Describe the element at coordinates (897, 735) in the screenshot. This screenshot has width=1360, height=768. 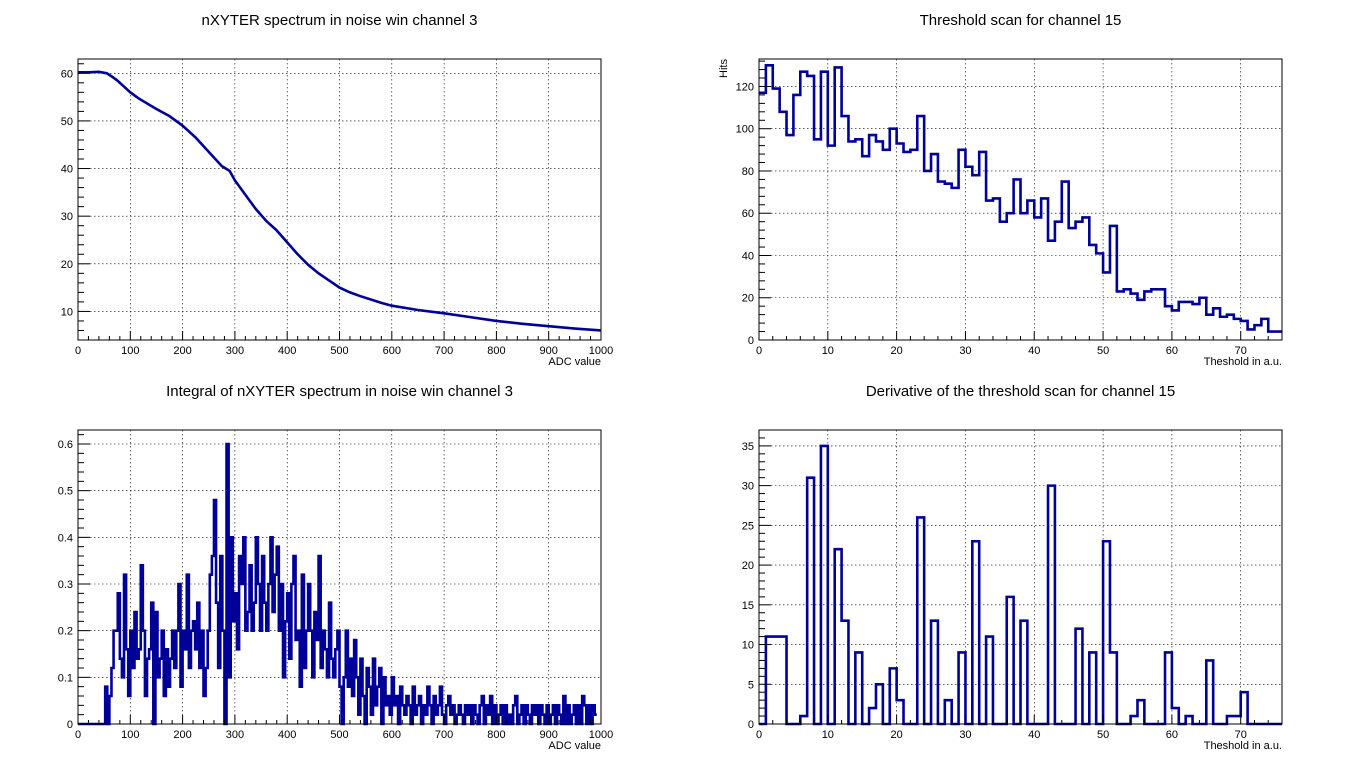
I see `threshold-derivative-x-tick-label: 20` at that location.